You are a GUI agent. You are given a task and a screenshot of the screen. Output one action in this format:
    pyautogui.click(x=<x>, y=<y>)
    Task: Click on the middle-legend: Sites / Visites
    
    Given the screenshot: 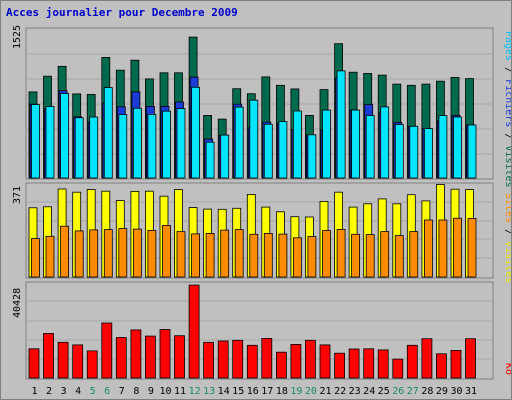 What is the action you would take?
    pyautogui.click(x=507, y=238)
    